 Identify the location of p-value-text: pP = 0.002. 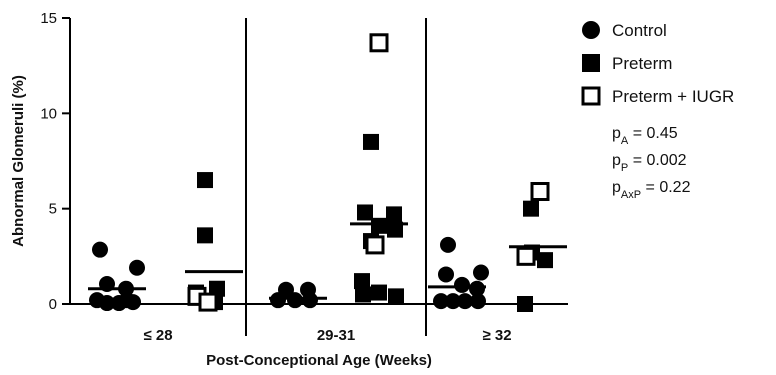
(649, 163).